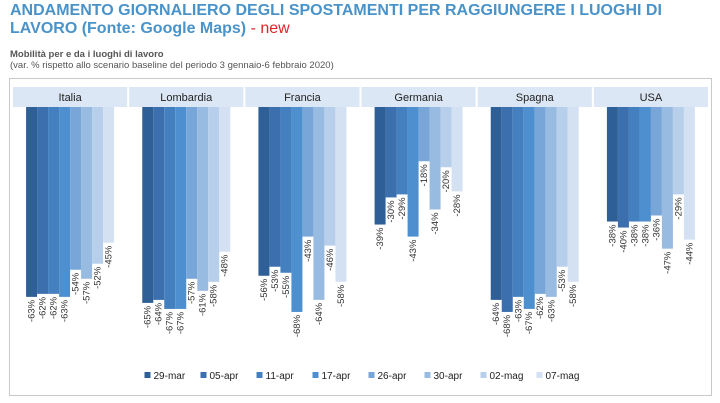 The image size is (720, 403). I want to click on legend-label: 26-apr, so click(393, 376).